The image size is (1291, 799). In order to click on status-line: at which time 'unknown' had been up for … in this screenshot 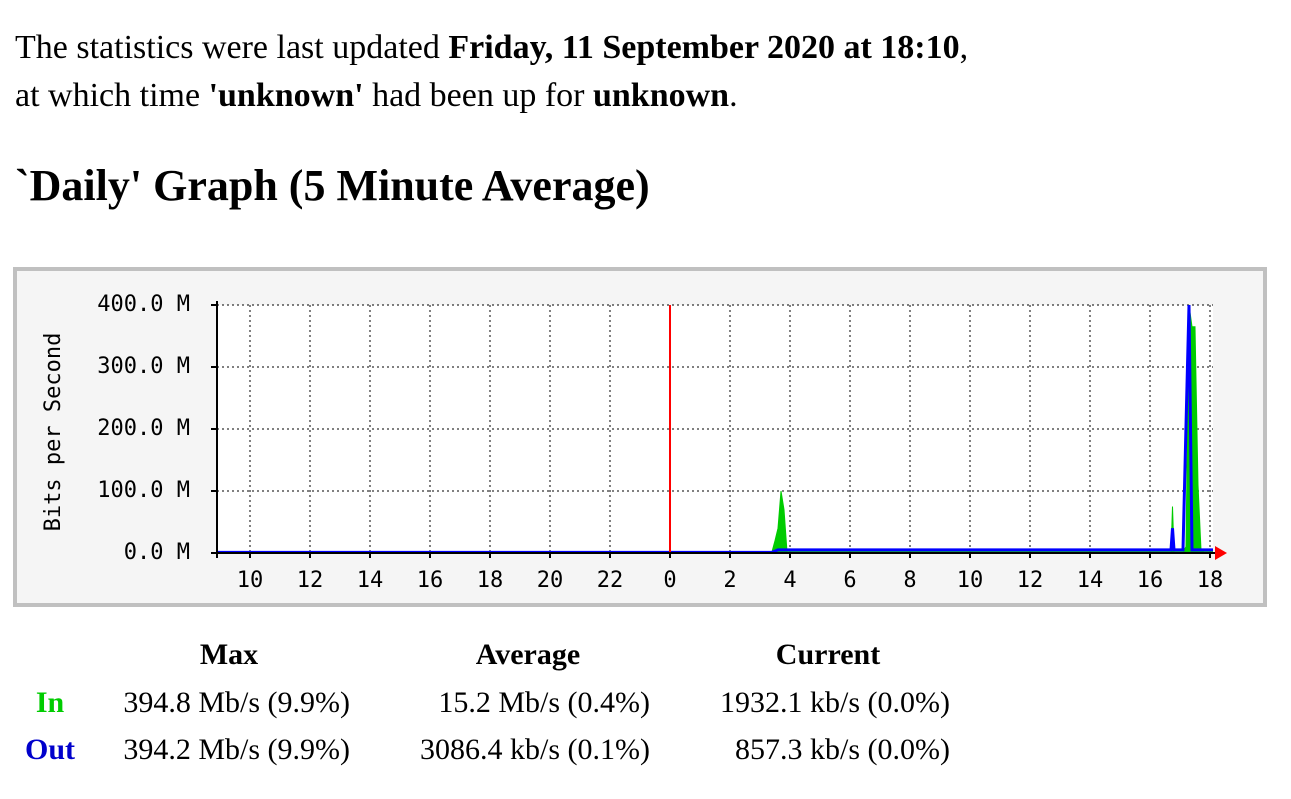, I will do `click(376, 95)`.